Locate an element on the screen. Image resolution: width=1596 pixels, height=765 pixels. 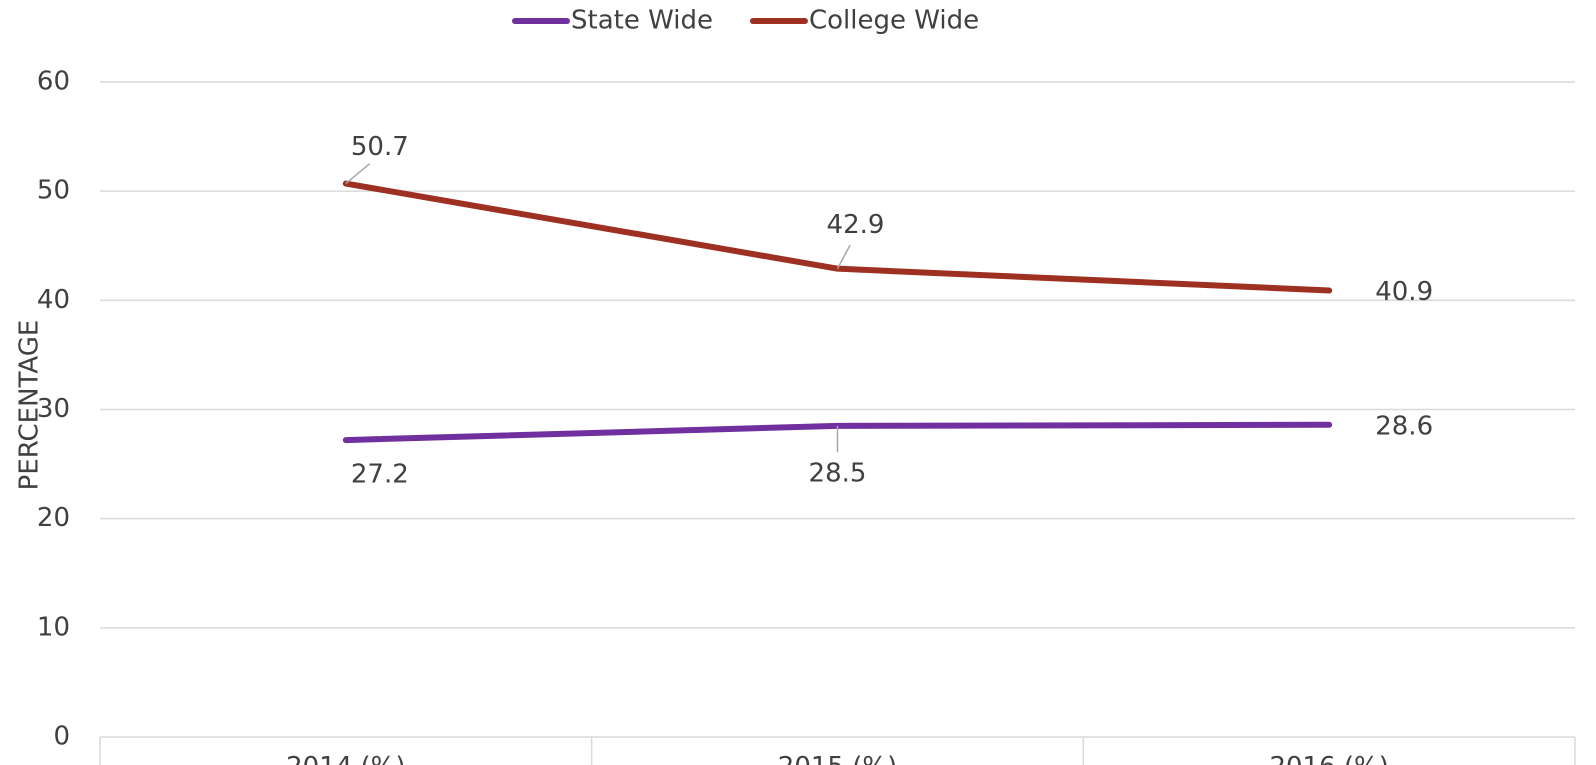
data-label: 42.9 is located at coordinates (856, 225).